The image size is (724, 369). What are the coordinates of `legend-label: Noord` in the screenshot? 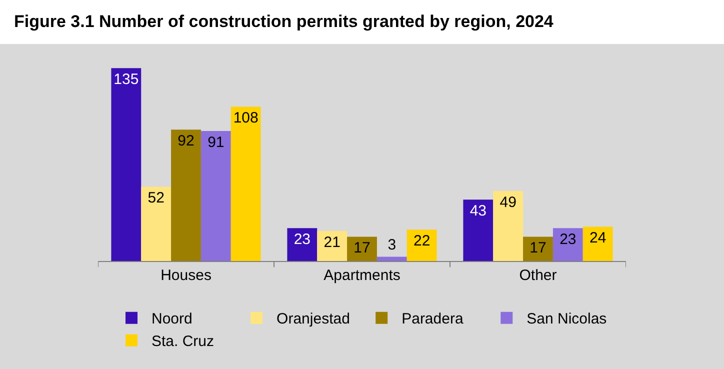 It's located at (172, 319).